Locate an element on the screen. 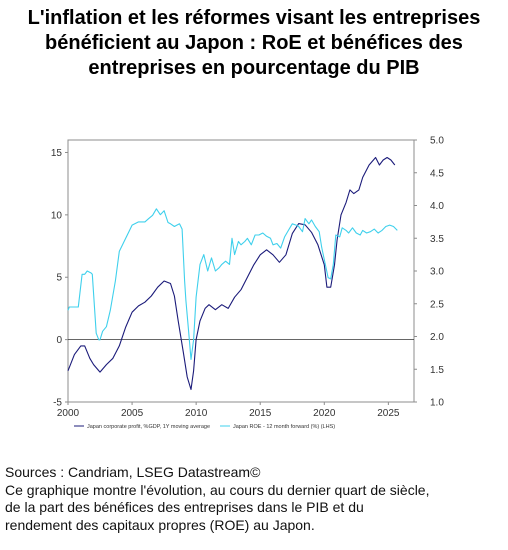 The image size is (508, 550). y-right-tick-label: 4.0 is located at coordinates (437, 206).